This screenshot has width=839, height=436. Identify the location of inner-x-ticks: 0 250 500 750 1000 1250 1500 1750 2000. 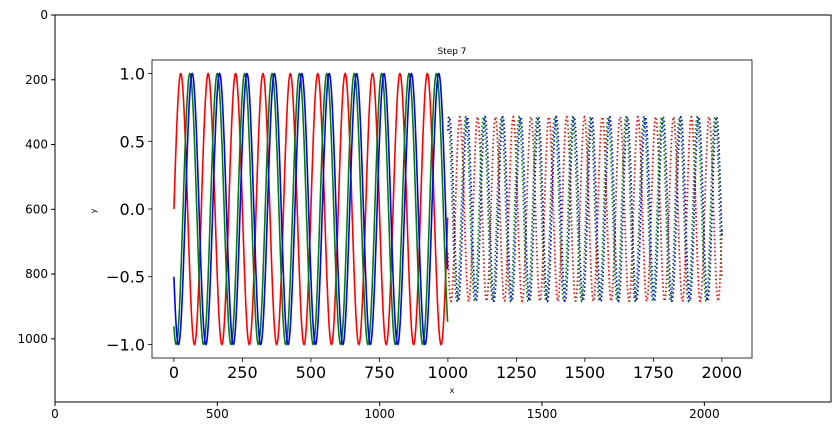
(455, 370).